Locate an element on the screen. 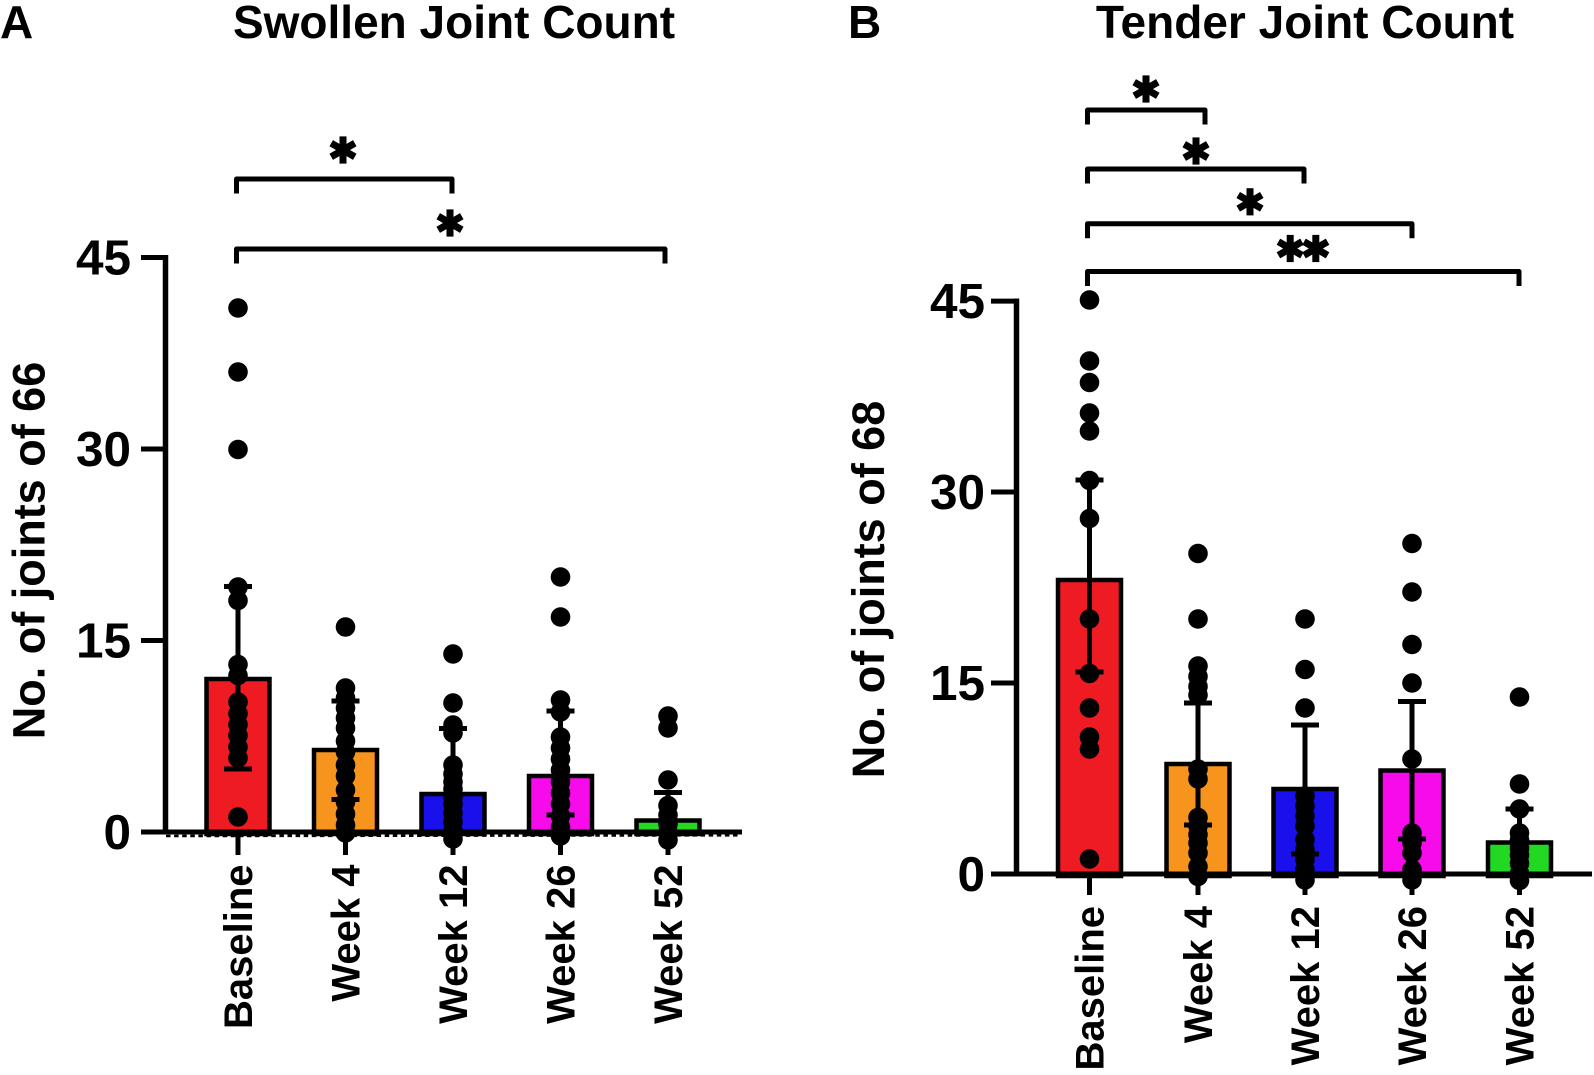  svg-text: No. of joints of 66 is located at coordinates (29, 551).